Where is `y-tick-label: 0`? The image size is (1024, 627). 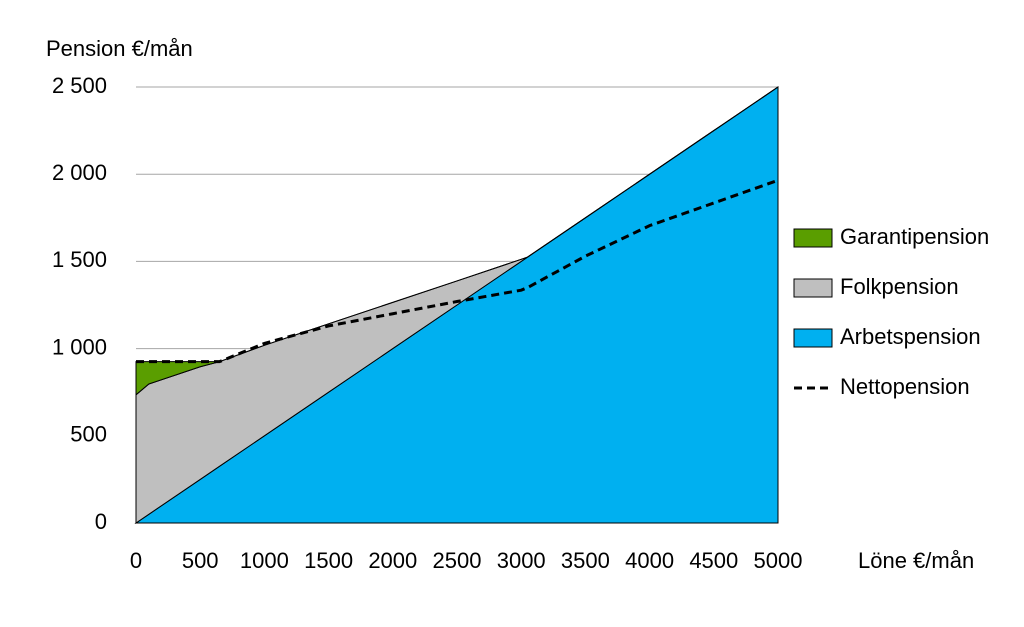
y-tick-label: 0 is located at coordinates (101, 521).